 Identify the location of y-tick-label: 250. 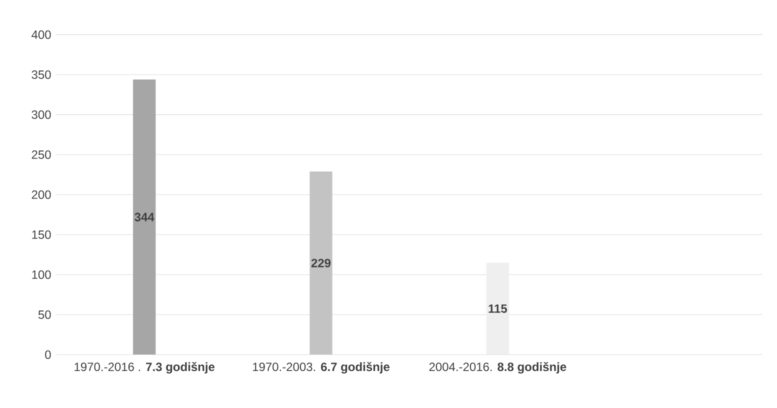
(41, 154).